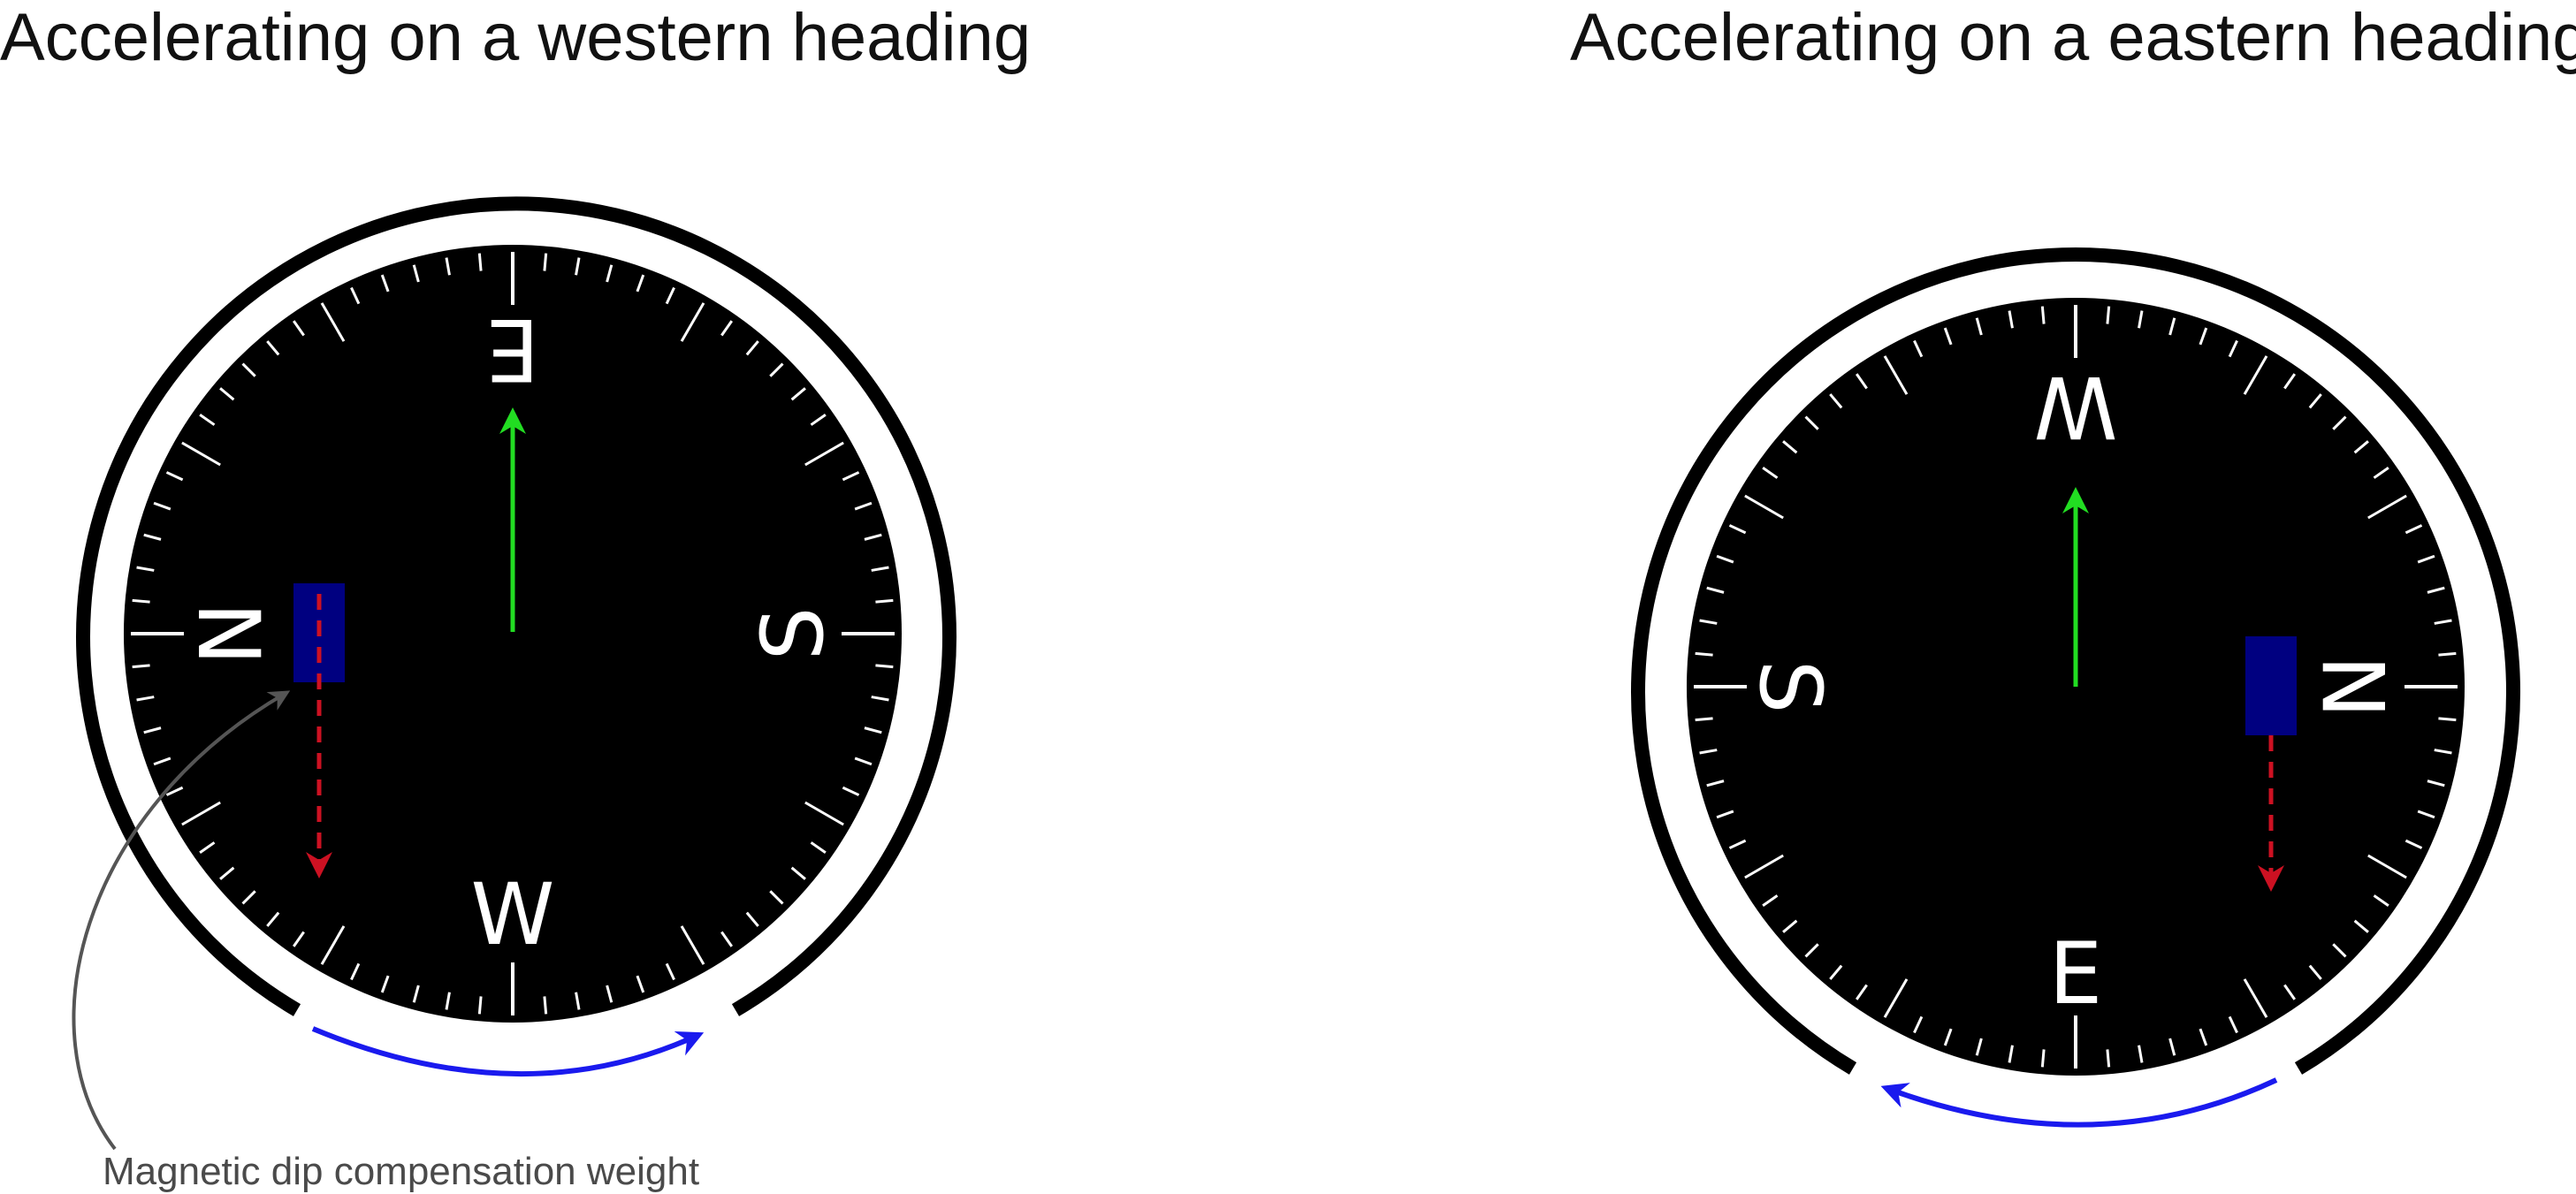  I want to click on panel-title-western: Accelerating on a western heading, so click(515, 38).